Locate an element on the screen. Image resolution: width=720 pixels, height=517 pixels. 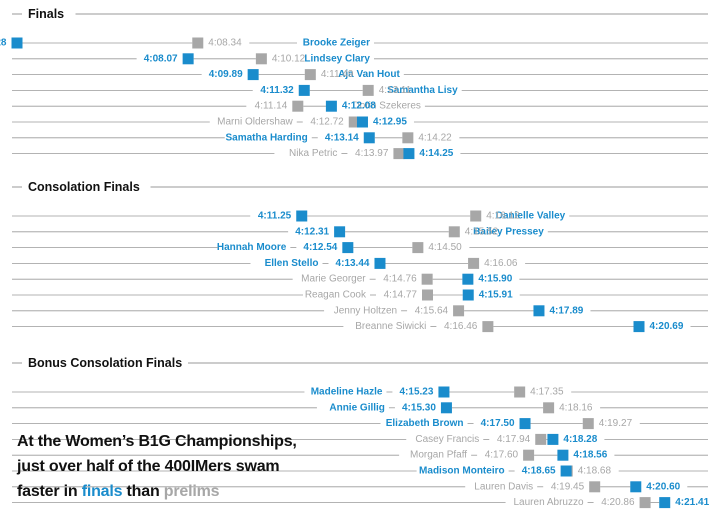
title-prefix: faster in is located at coordinates (47, 491).